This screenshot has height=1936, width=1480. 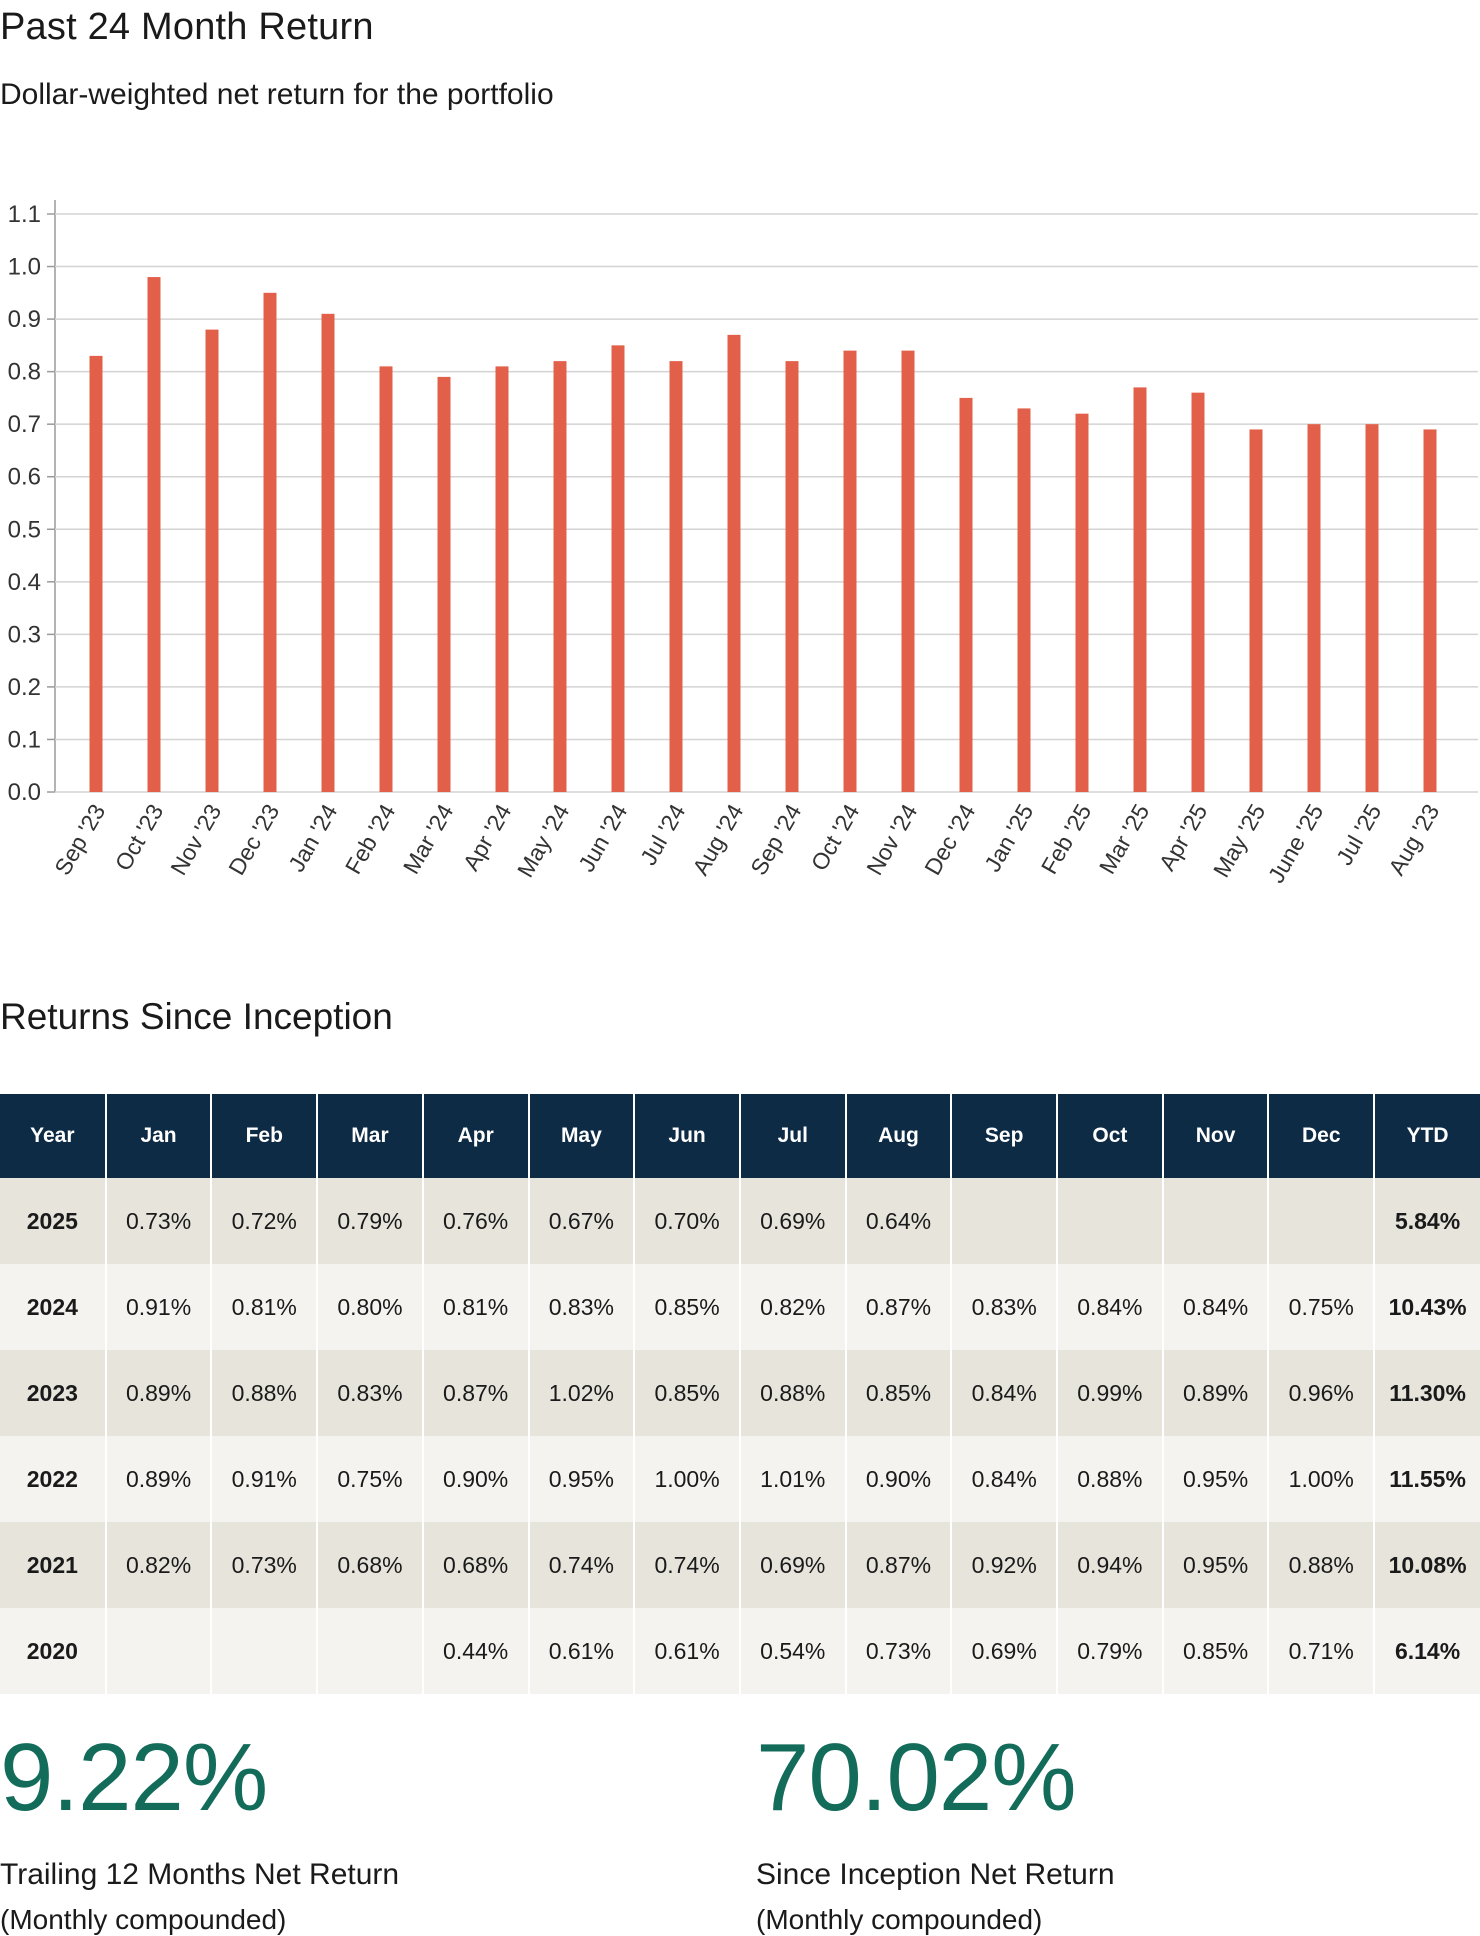 What do you see at coordinates (53, 1136) in the screenshot?
I see `column-header: Year` at bounding box center [53, 1136].